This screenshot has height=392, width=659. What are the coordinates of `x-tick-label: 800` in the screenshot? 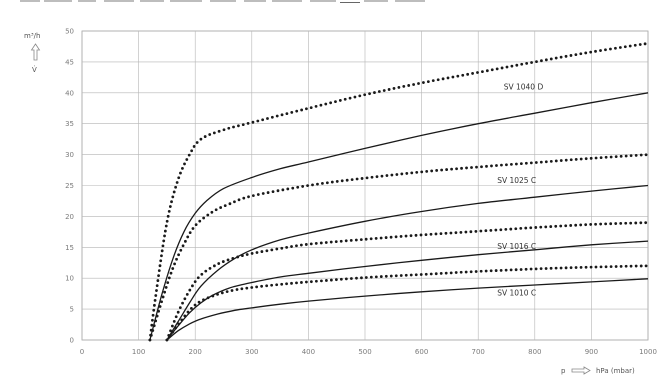 It's located at (534, 352).